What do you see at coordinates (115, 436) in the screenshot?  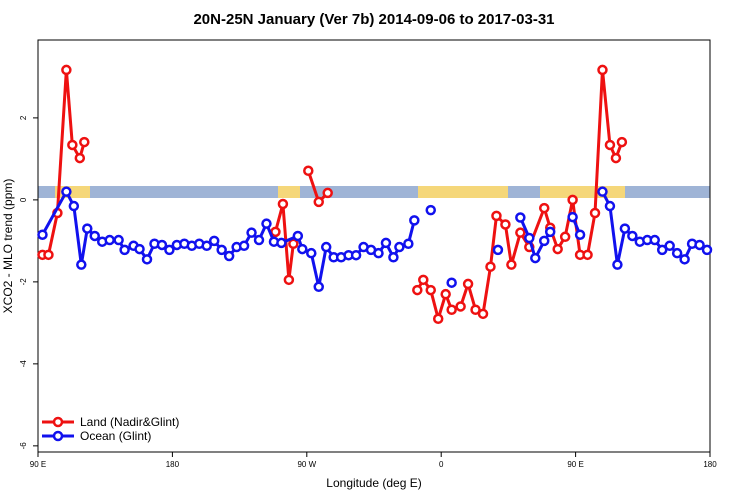 I see `legend-label: Ocean (Glint)` at bounding box center [115, 436].